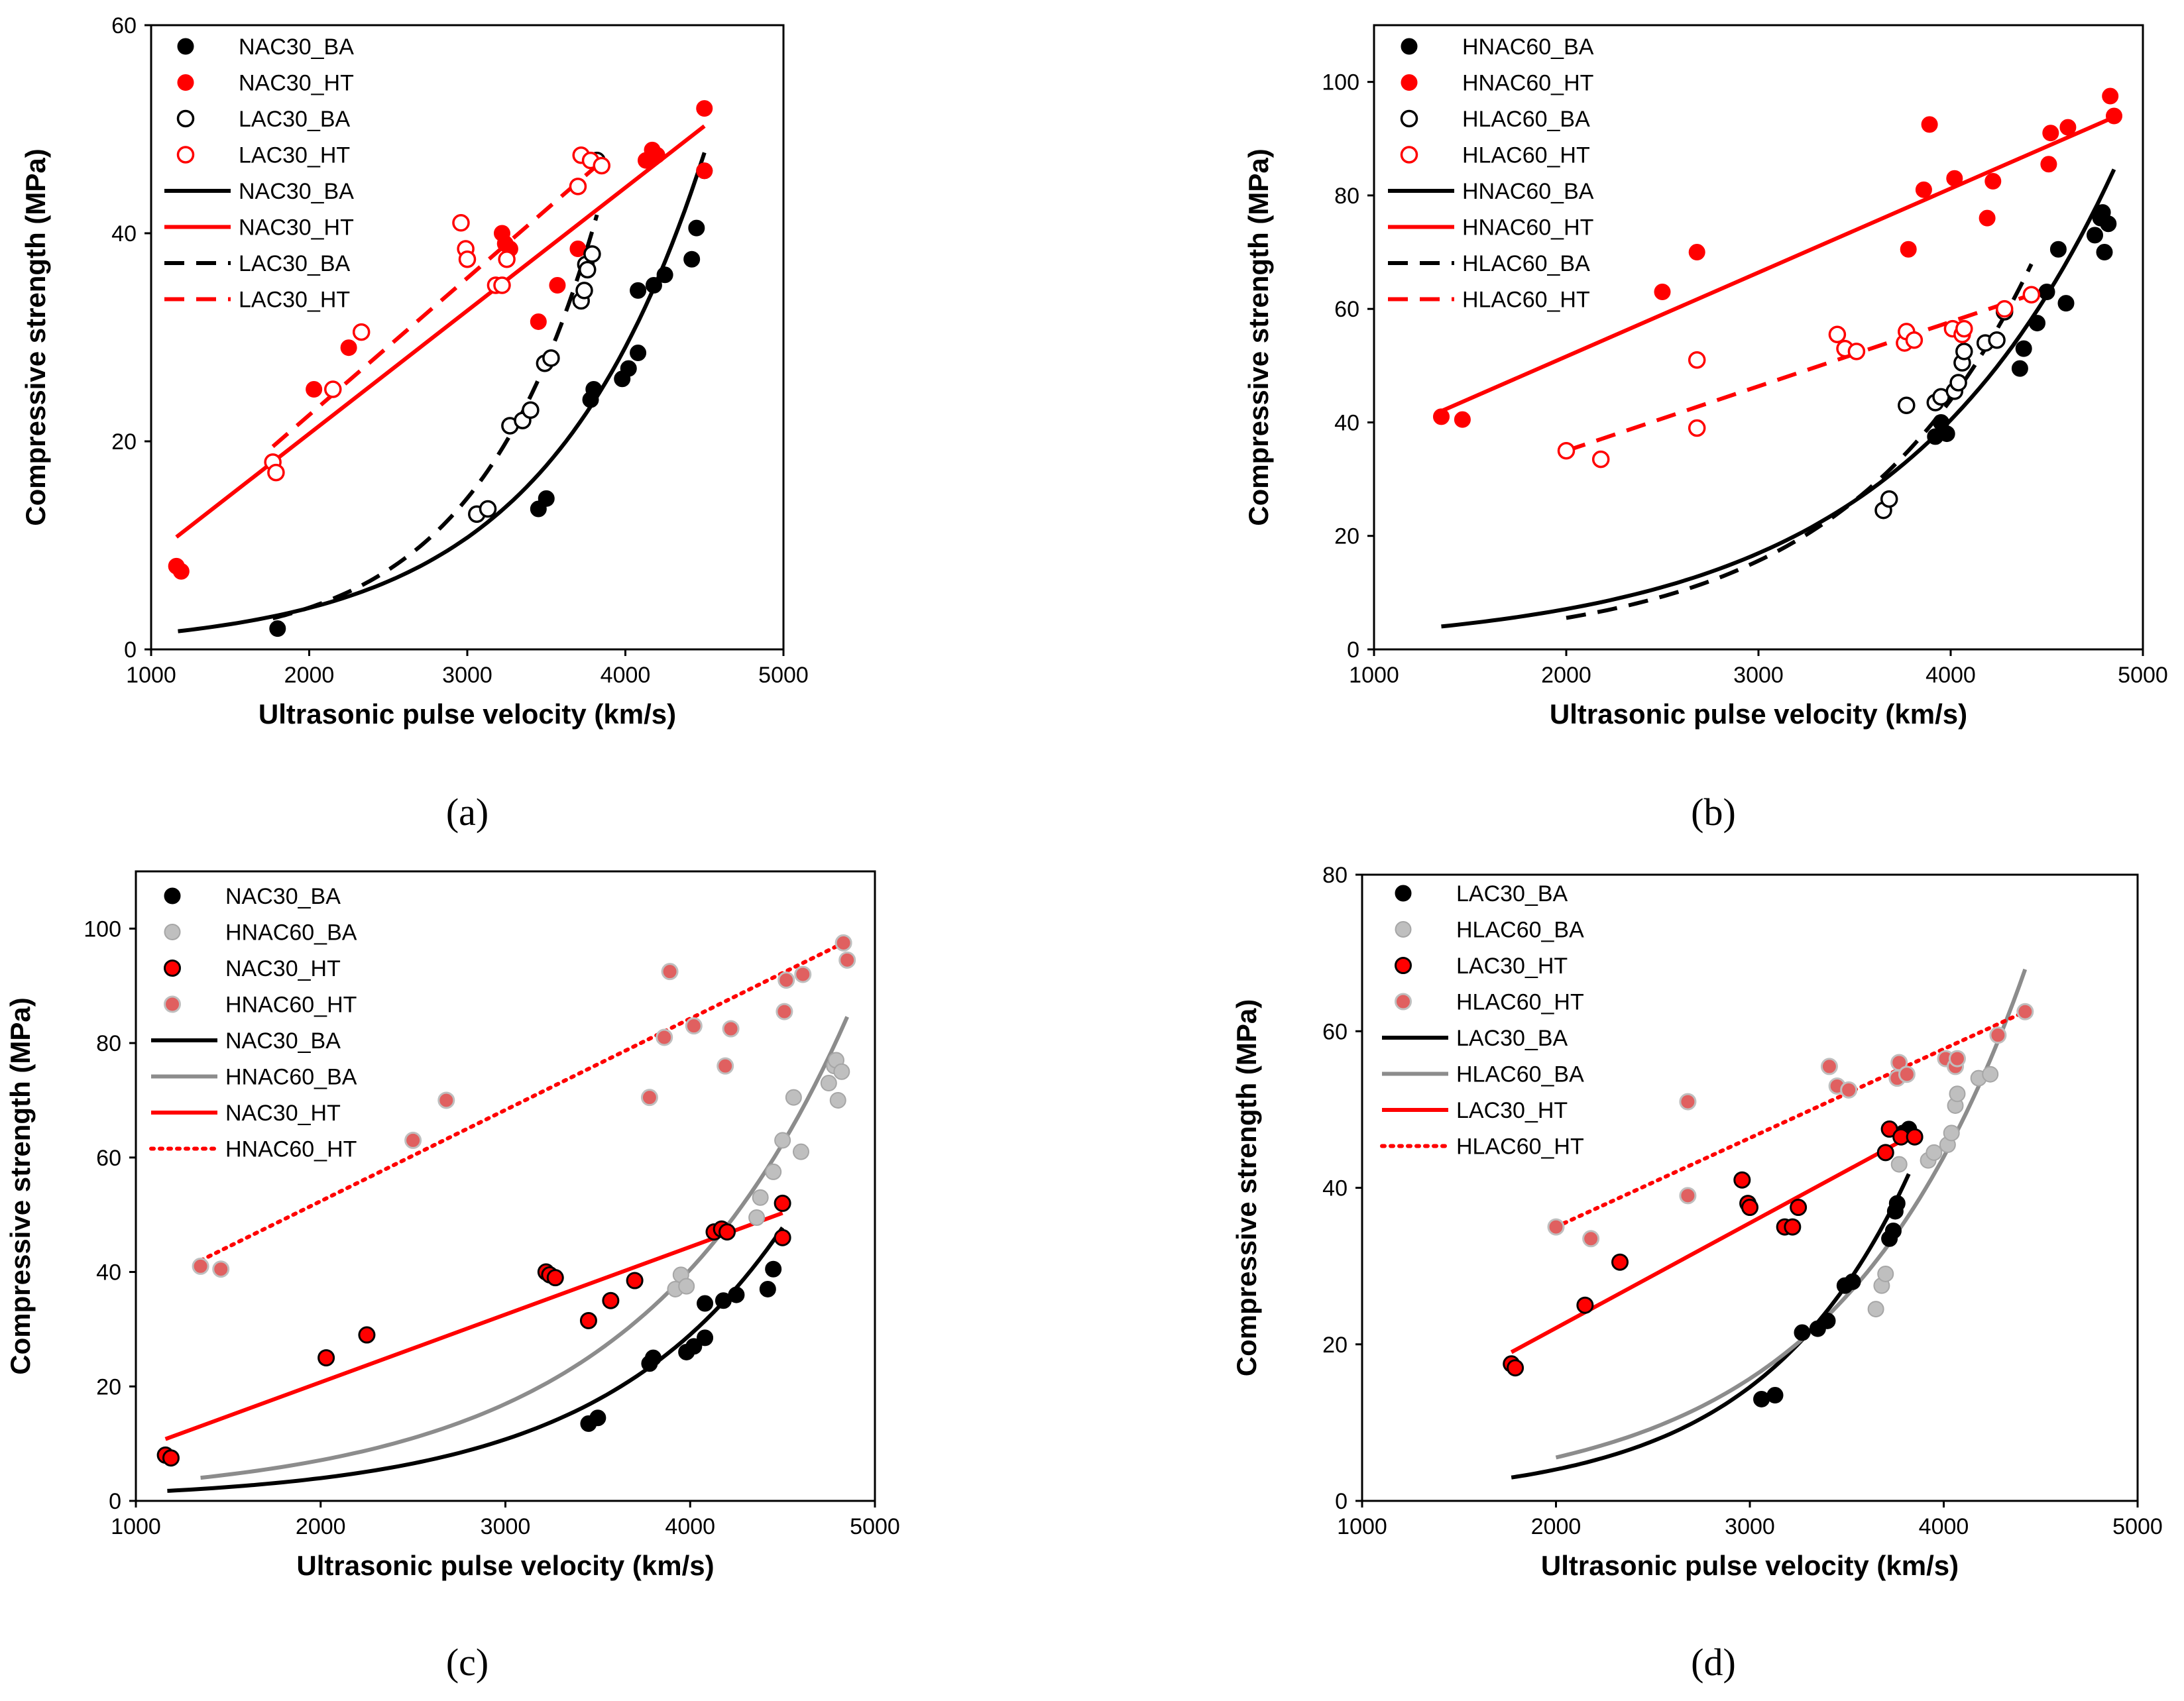 The width and height of the screenshot is (2184, 1701). Describe the element at coordinates (1713, 1662) in the screenshot. I see `panel-label: (d)` at that location.